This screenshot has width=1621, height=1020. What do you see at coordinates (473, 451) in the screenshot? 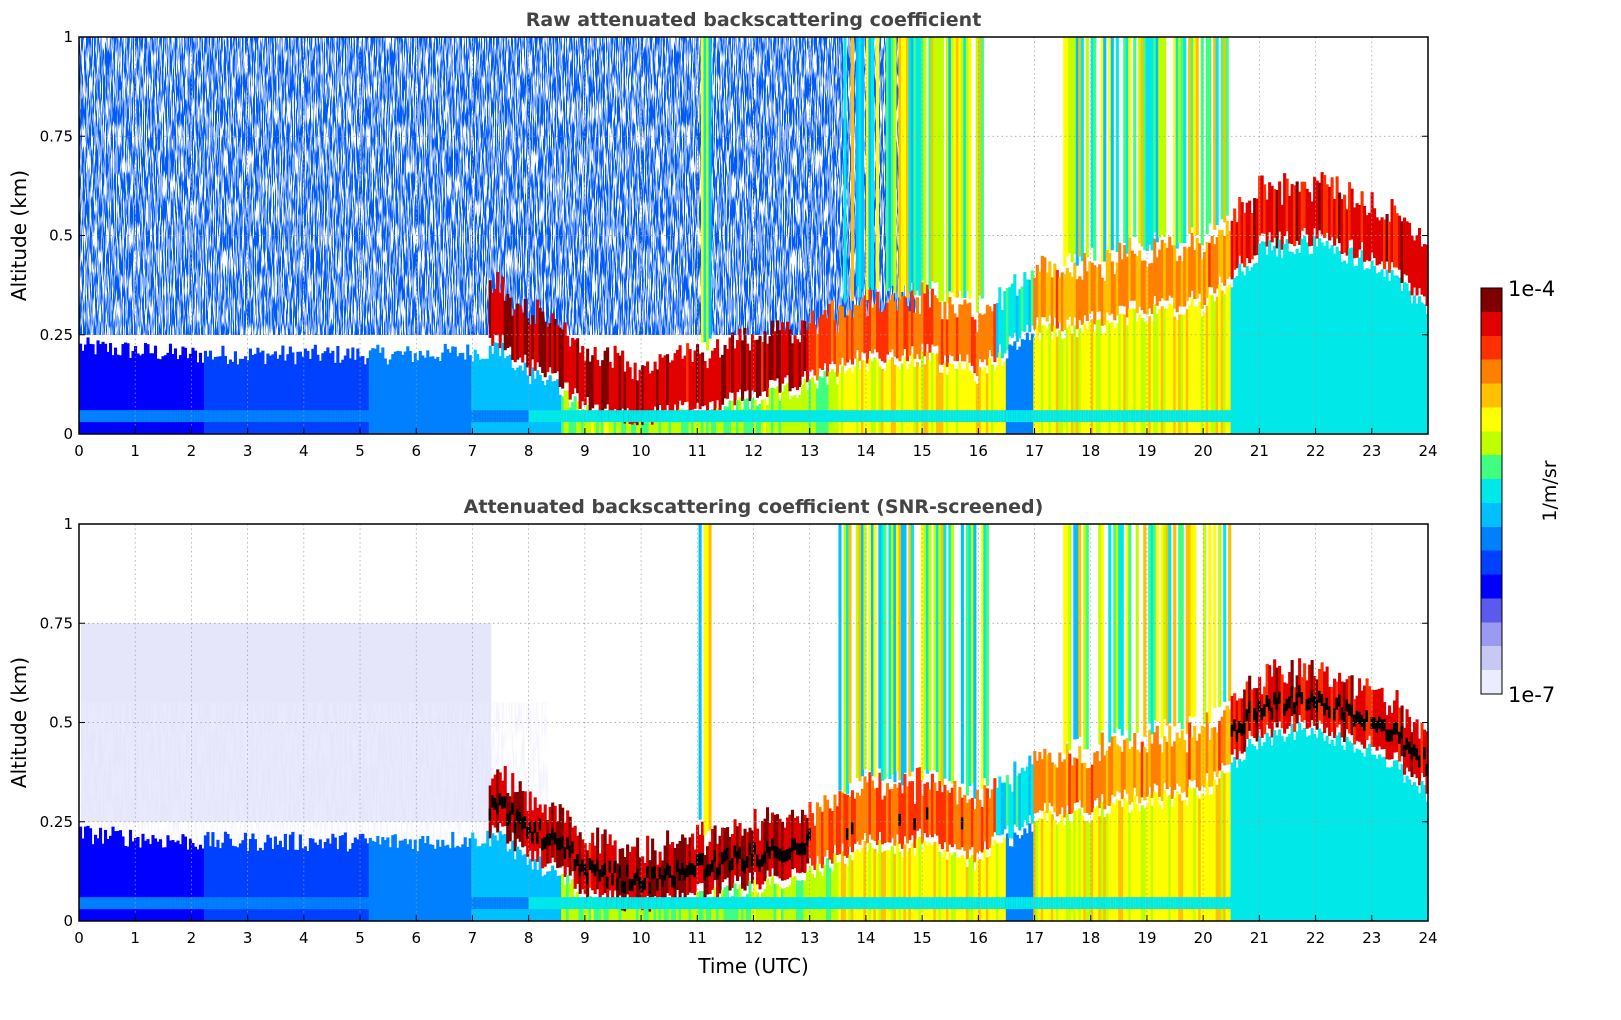
I see `x-tick-label: 7` at bounding box center [473, 451].